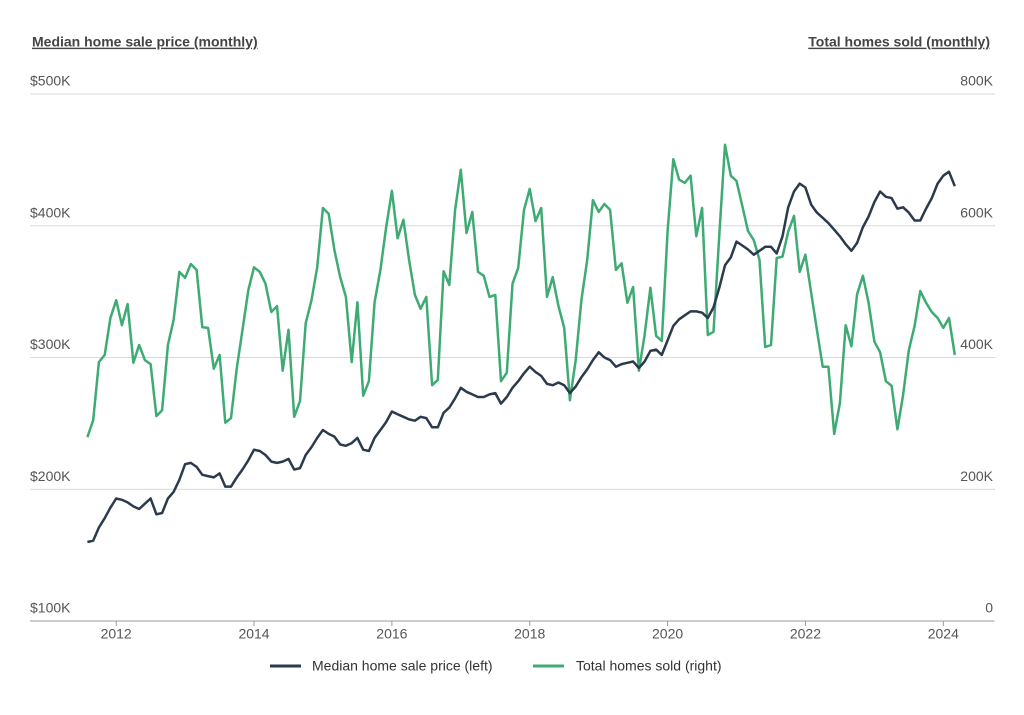 The height and width of the screenshot is (715, 1024). I want to click on x-tick-label: 2018, so click(529, 634).